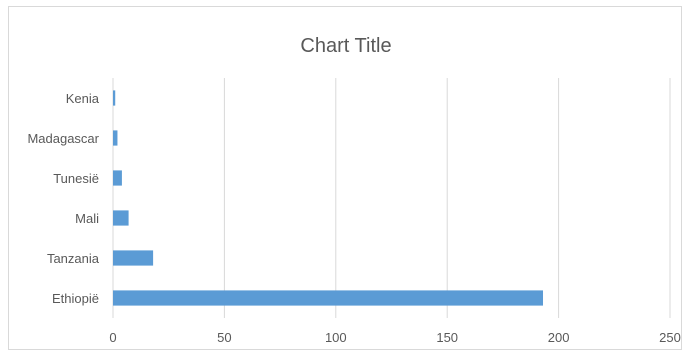  I want to click on x-tick-label: 150, so click(447, 337).